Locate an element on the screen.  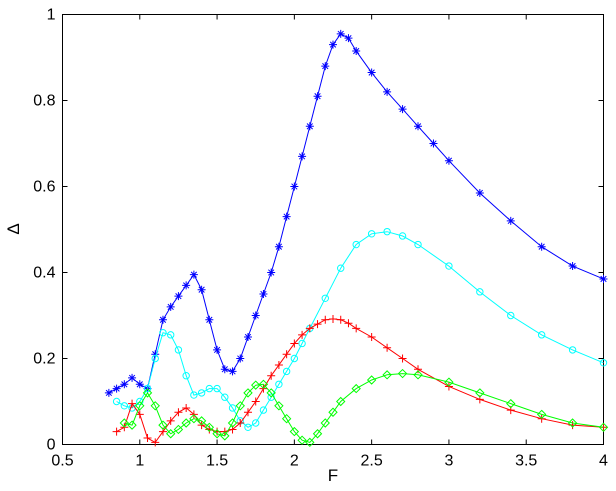
y-tick-label: 0 is located at coordinates (51, 445).